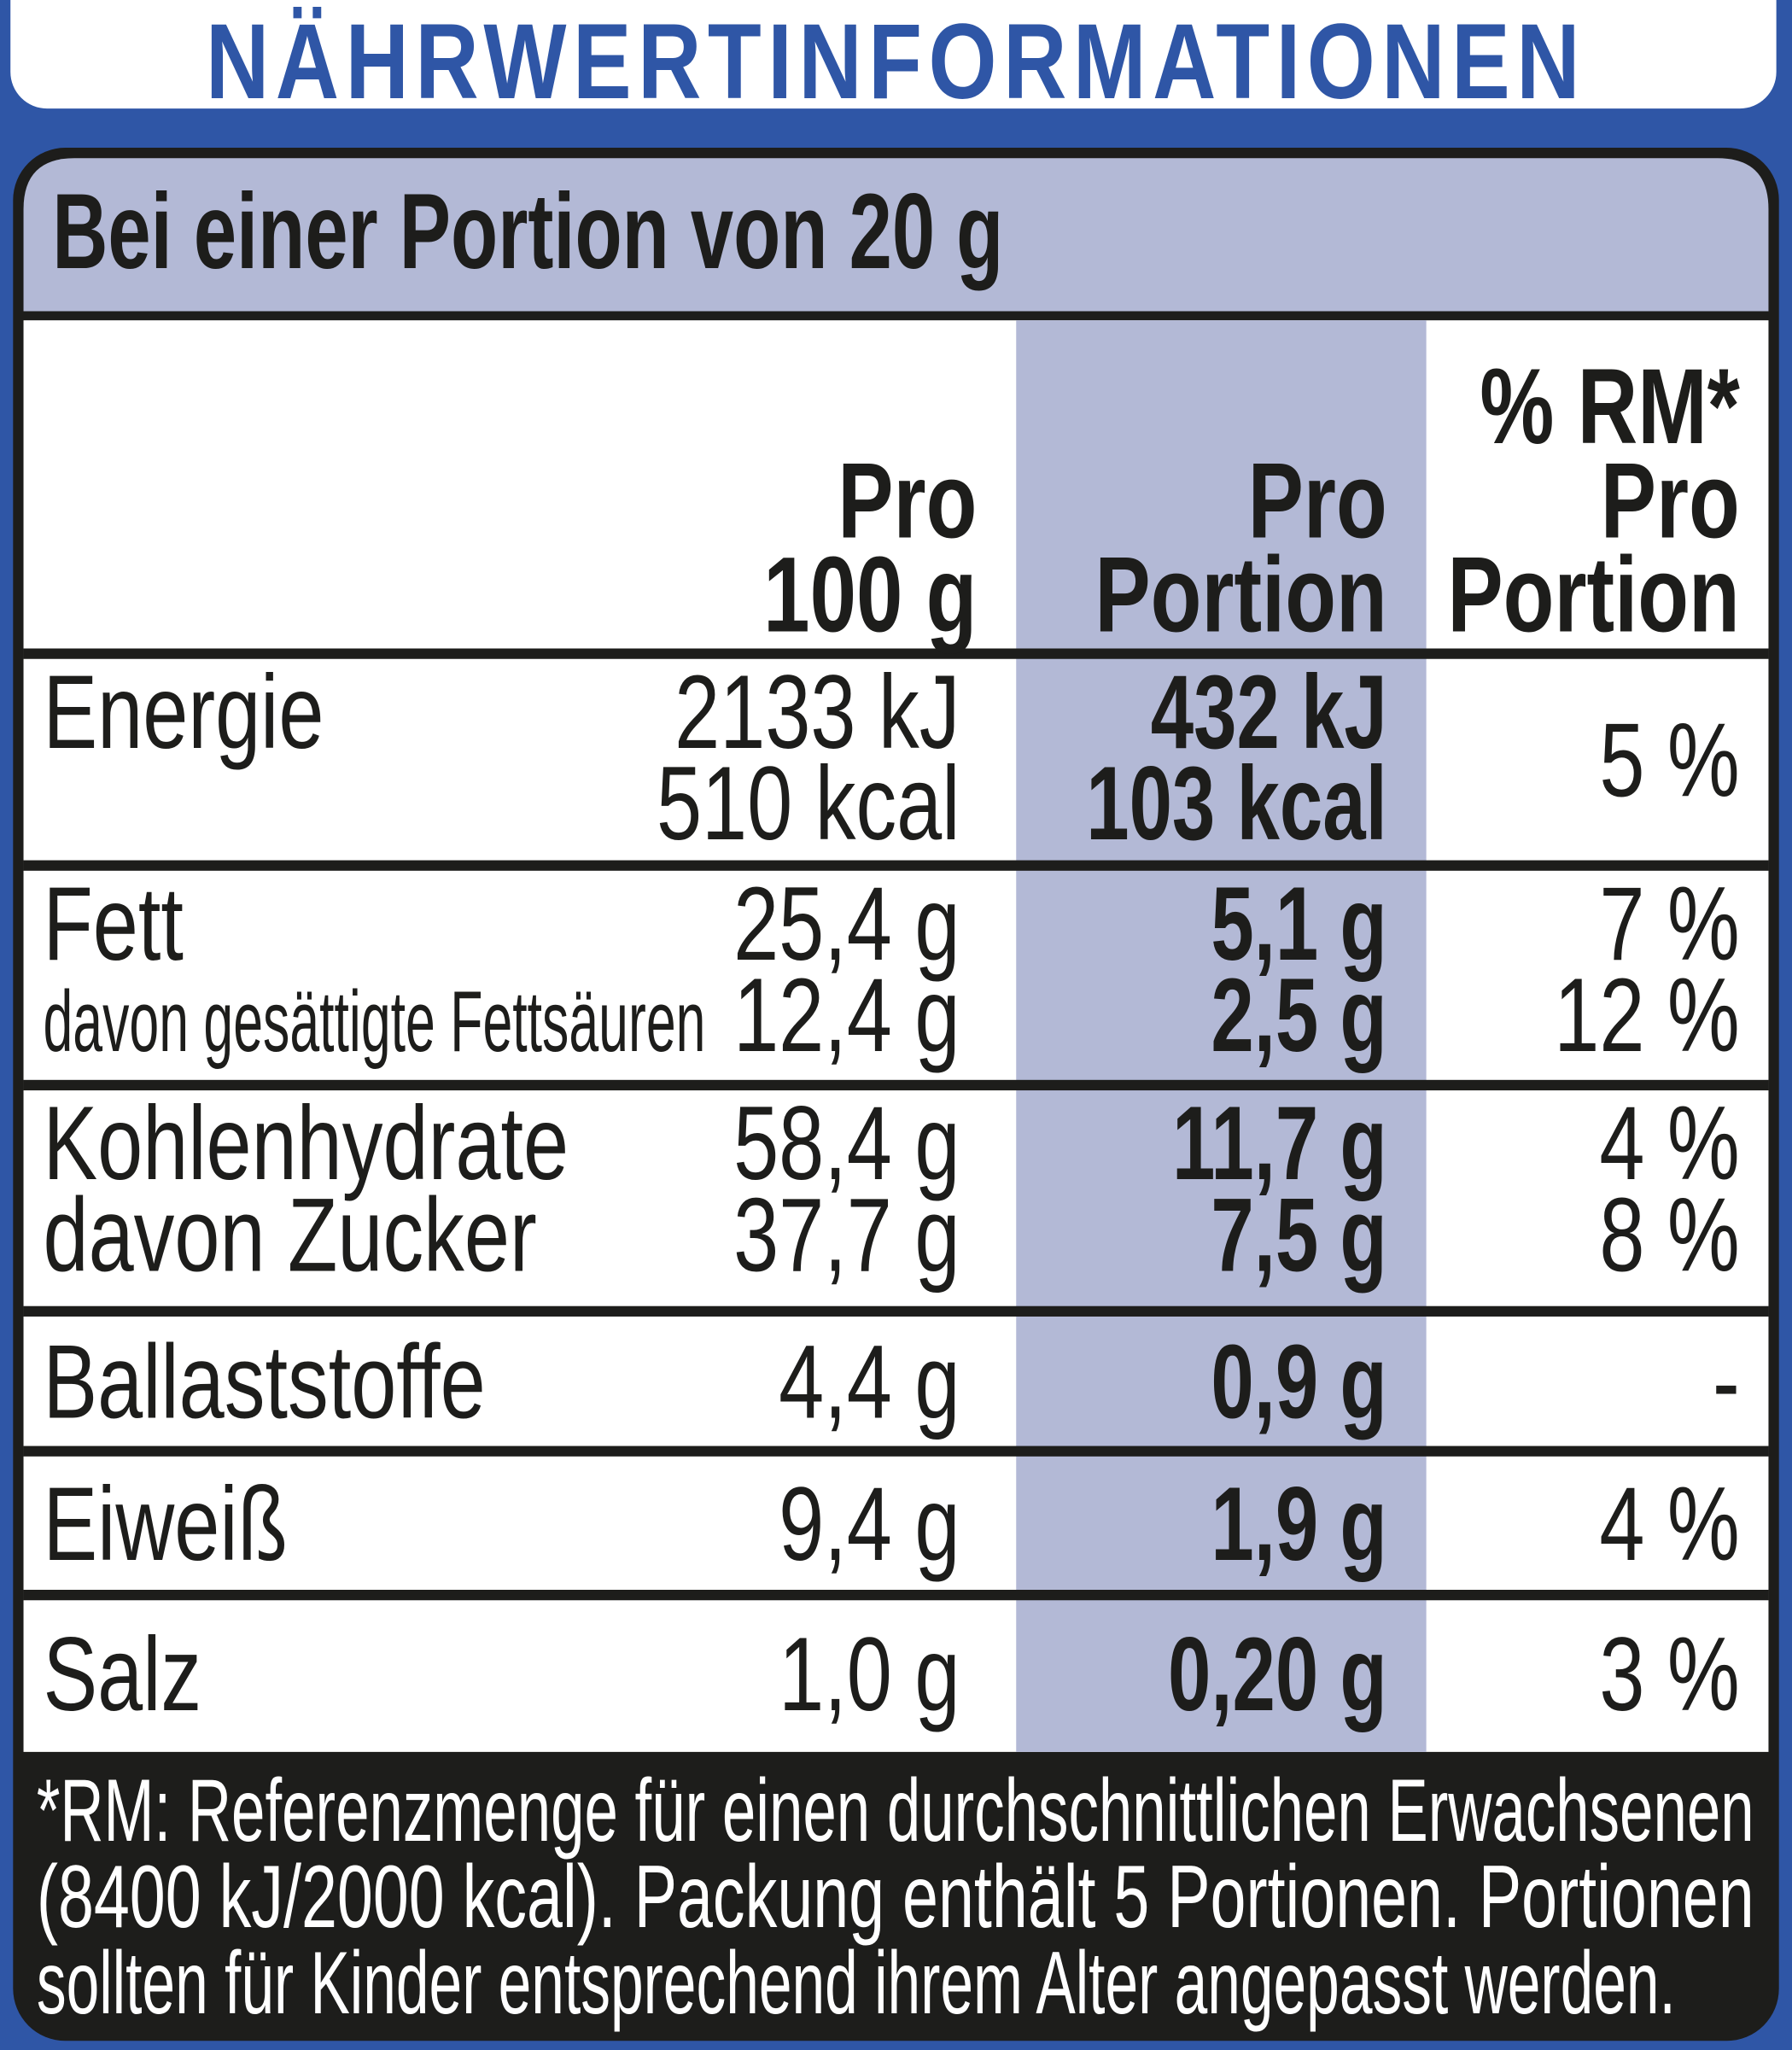 The height and width of the screenshot is (2050, 1792). I want to click on value-rm: 3 %, so click(1669, 1675).